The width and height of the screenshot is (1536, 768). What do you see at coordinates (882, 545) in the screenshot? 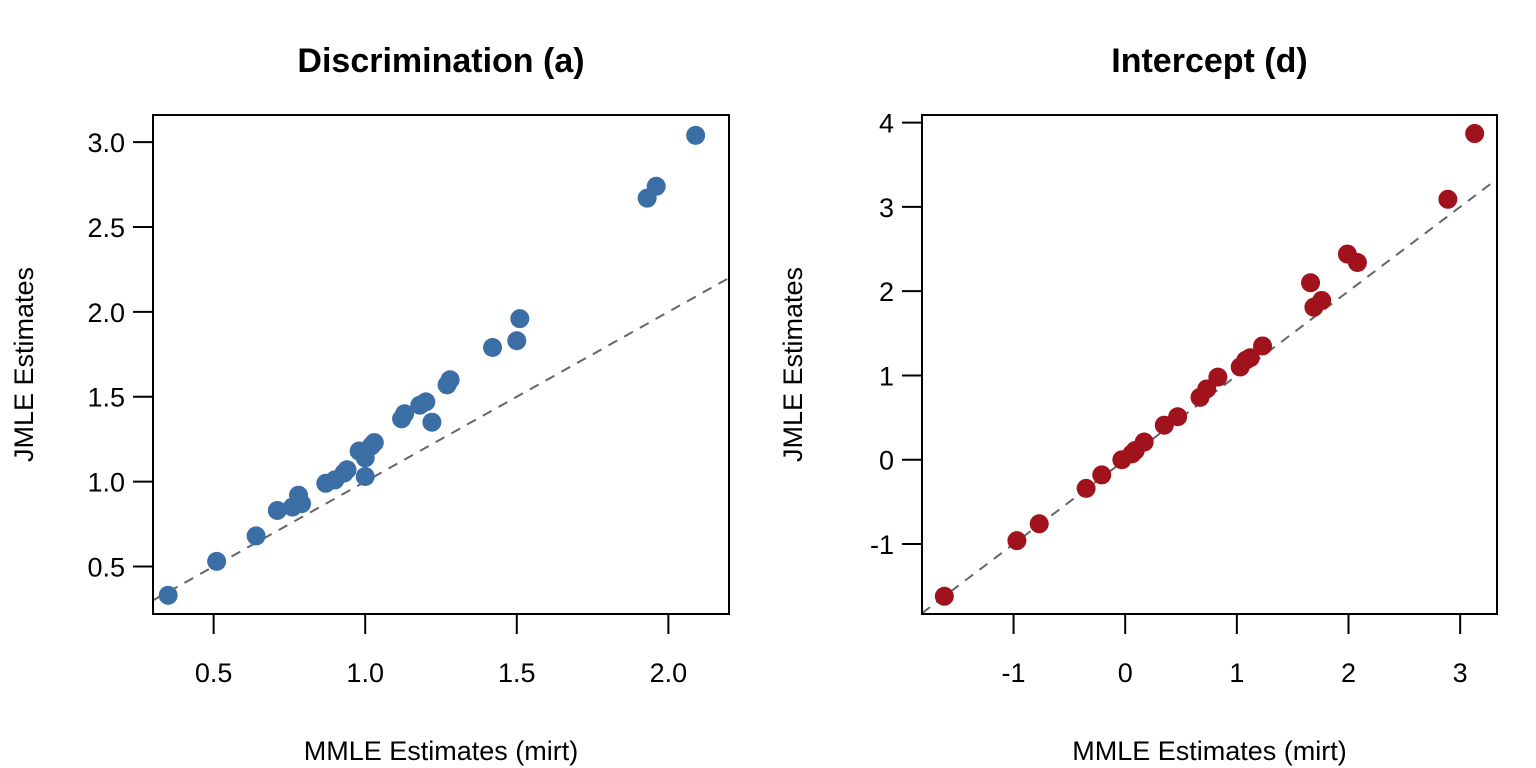
I see `y-tick-label: -1` at bounding box center [882, 545].